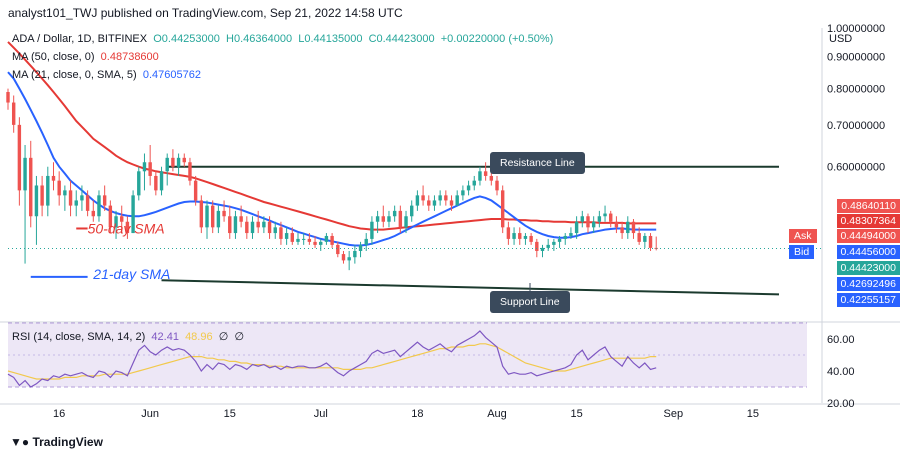  I want to click on change-value: +0.00220000 (+0.50%), so click(497, 39).